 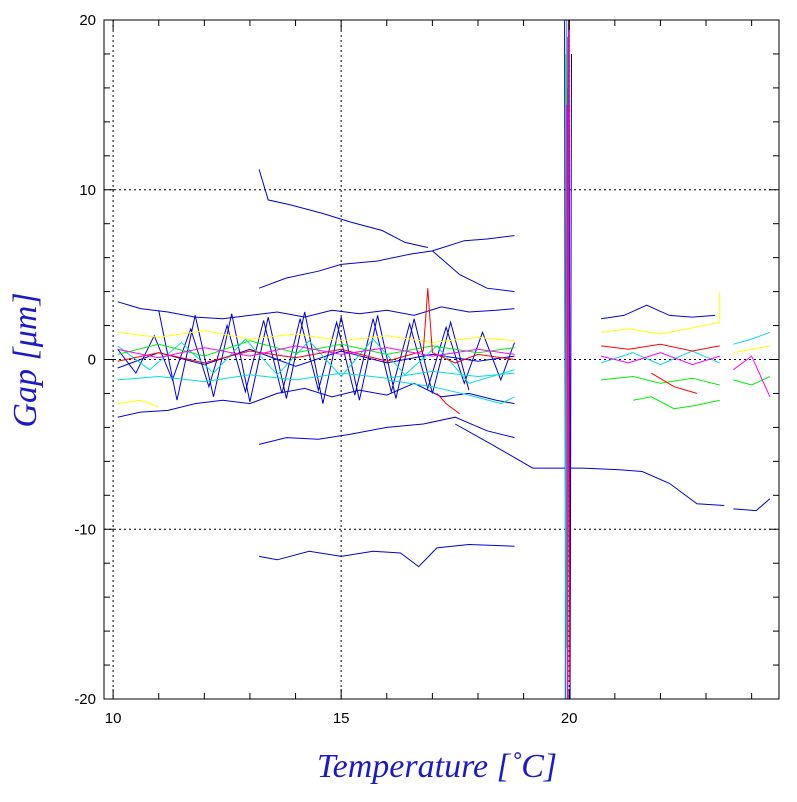 I want to click on y-tick-label: 20, so click(x=87, y=20).